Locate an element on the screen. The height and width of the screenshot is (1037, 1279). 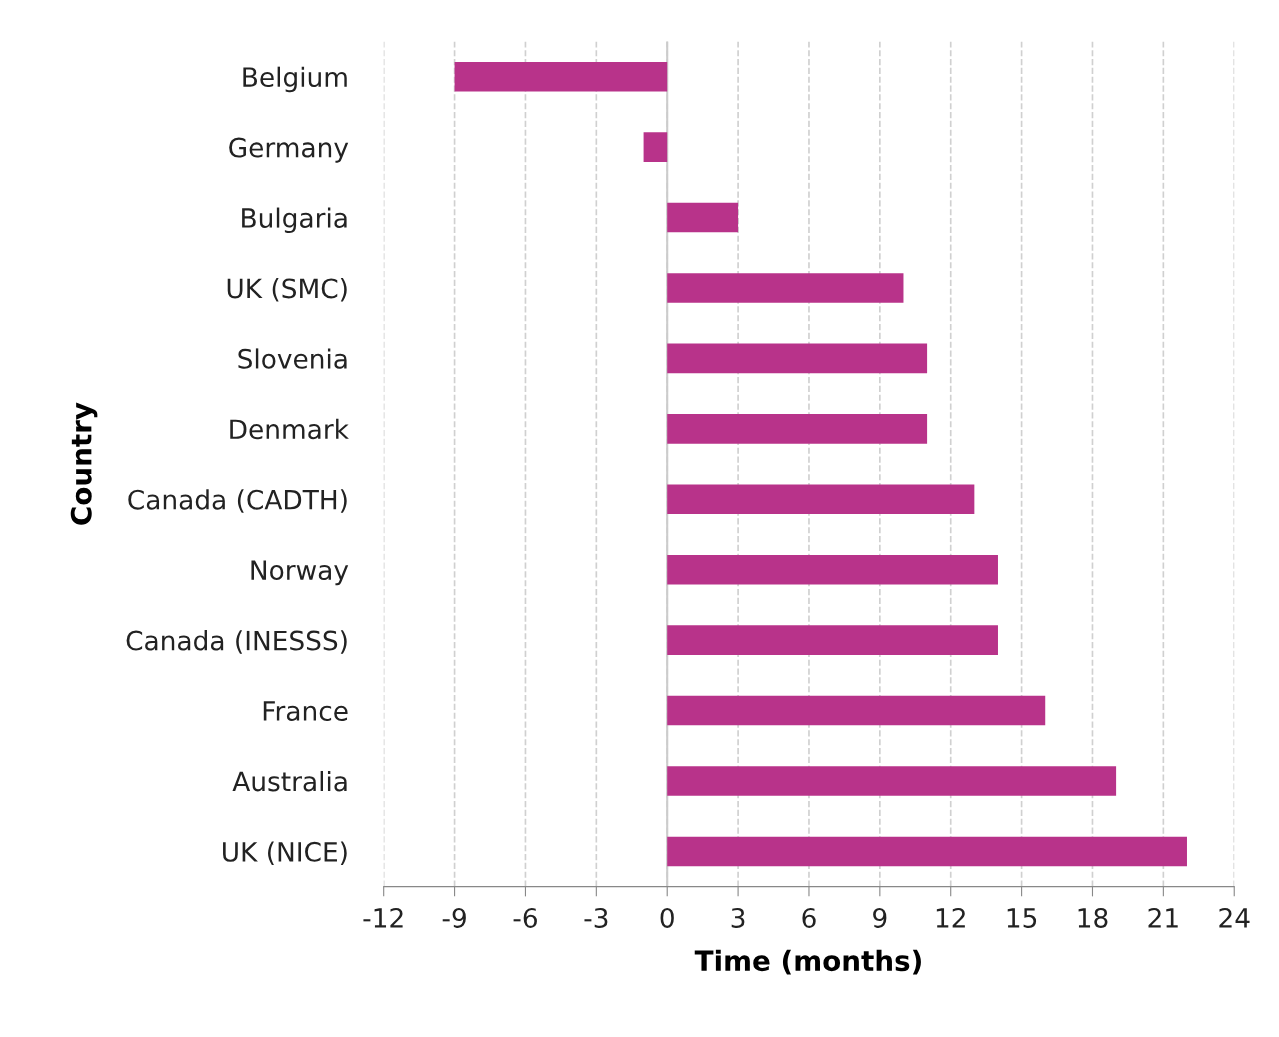
x-tick-label: 24 is located at coordinates (1234, 917).